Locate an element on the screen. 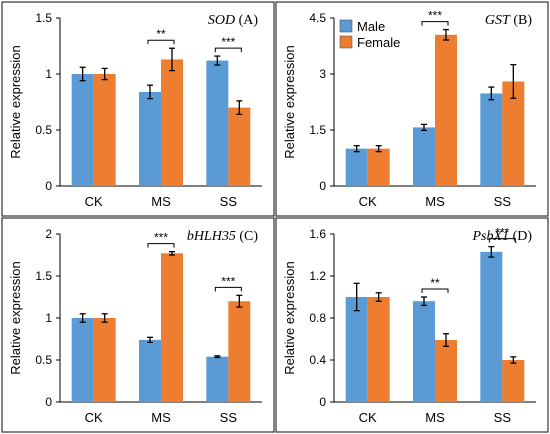 The width and height of the screenshot is (550, 434). chart-title: bHLH35 (C) is located at coordinates (223, 236).